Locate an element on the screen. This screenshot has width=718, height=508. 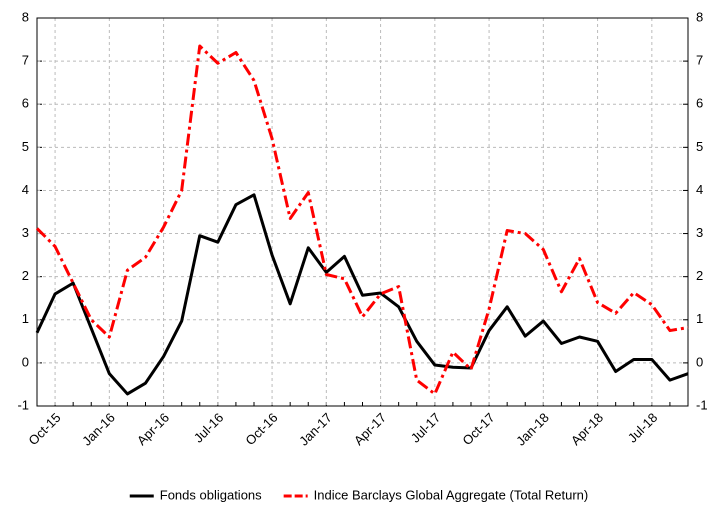
y2-tick-label: 7 is located at coordinates (699, 60).